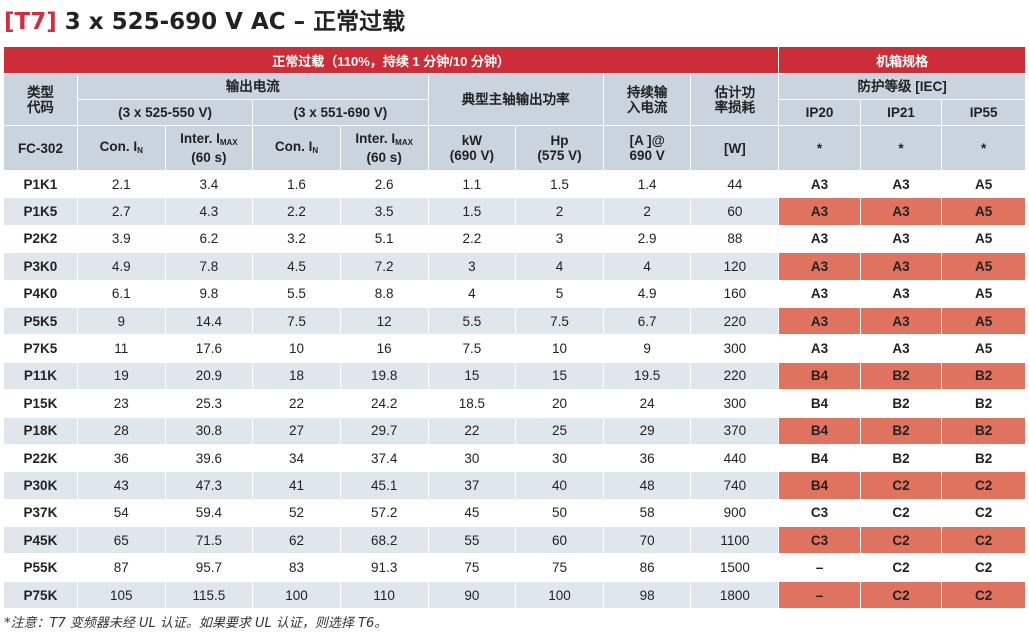 The image size is (1029, 637). Describe the element at coordinates (559, 184) in the screenshot. I see `cell-hp: 1.5` at that location.